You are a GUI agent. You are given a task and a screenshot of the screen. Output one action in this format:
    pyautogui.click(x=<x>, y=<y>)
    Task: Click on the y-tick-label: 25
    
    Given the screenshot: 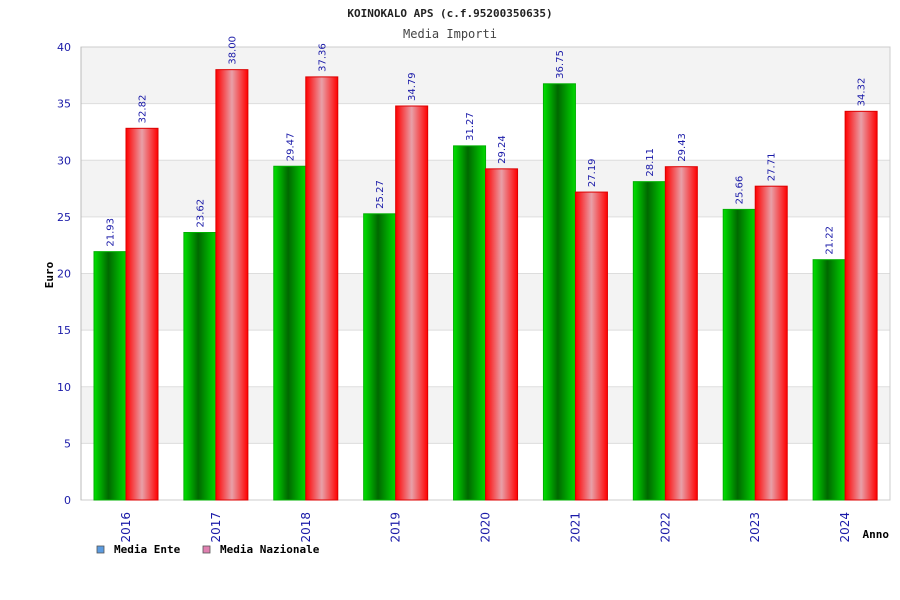 What is the action you would take?
    pyautogui.click(x=64, y=217)
    